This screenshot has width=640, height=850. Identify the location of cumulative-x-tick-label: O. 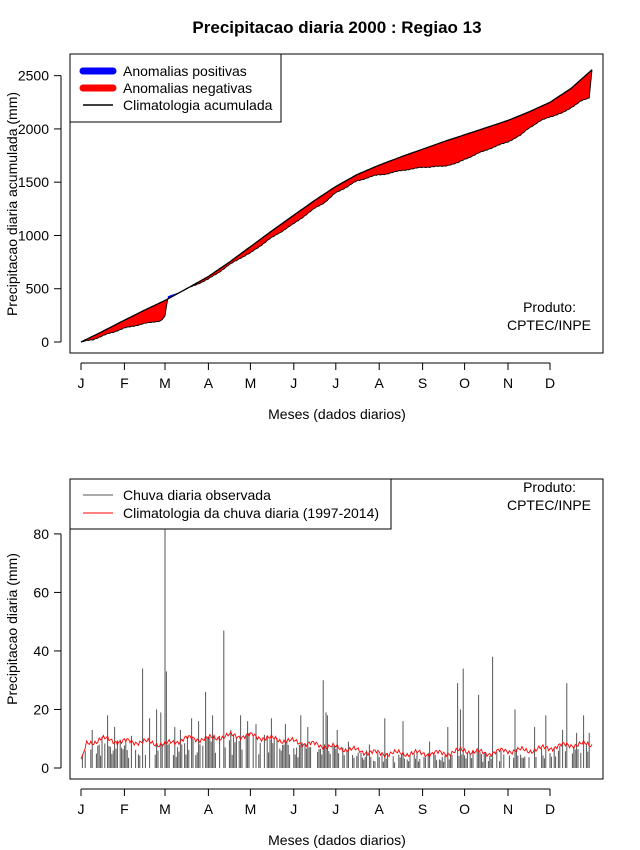
(464, 383).